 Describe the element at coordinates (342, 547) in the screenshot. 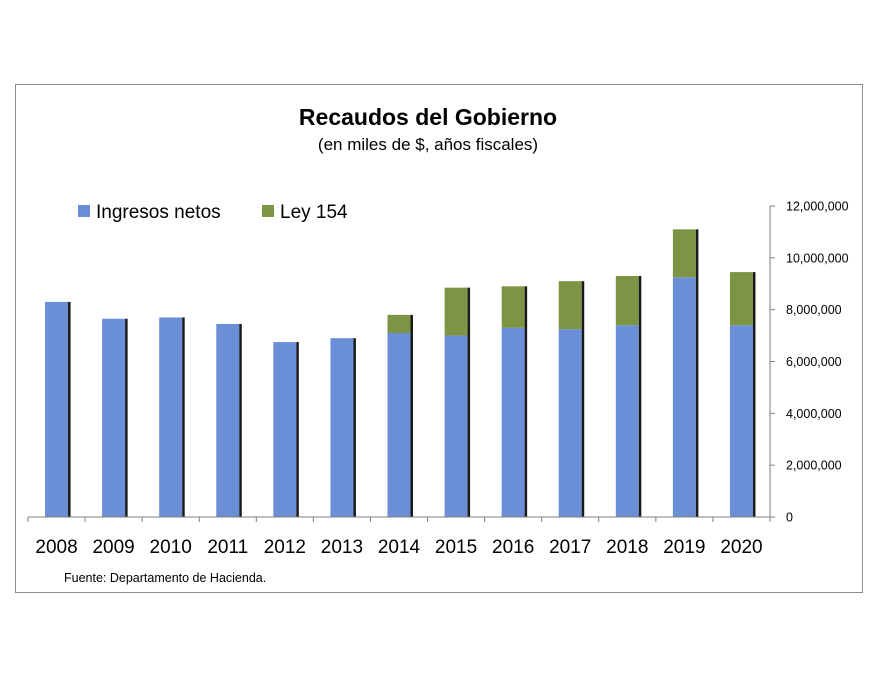

I see `x-tick-label-2013: 2013` at that location.